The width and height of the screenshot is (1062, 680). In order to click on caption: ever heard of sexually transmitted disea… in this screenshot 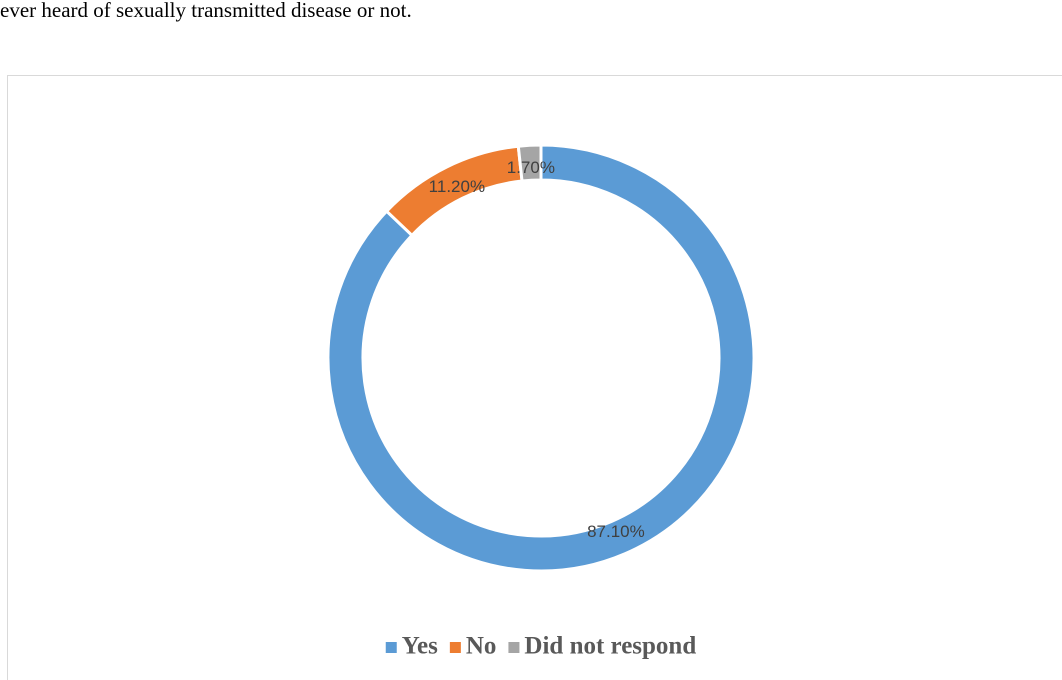, I will do `click(206, 11)`.